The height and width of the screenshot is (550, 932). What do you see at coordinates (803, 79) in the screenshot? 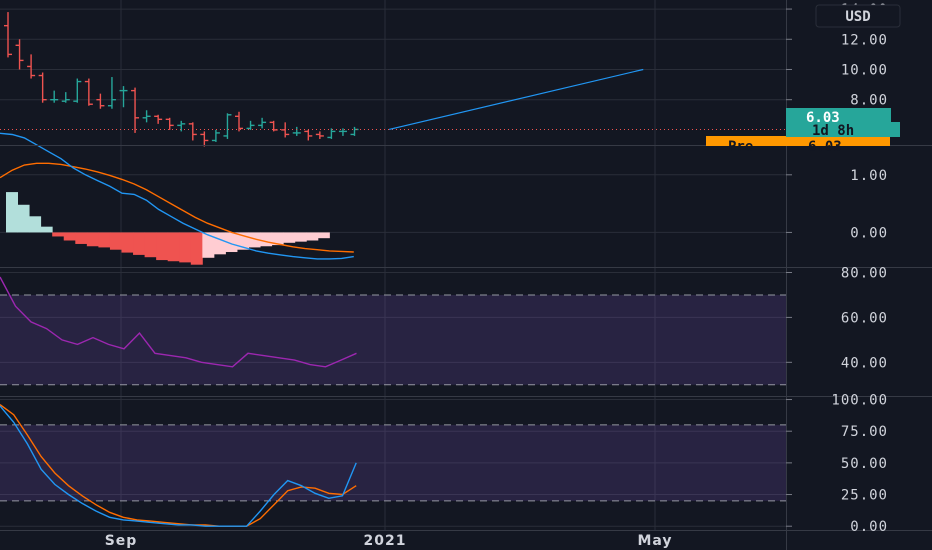
I see `price-badges: USD Pre 6.03 6.03 1d 8h` at bounding box center [803, 79].